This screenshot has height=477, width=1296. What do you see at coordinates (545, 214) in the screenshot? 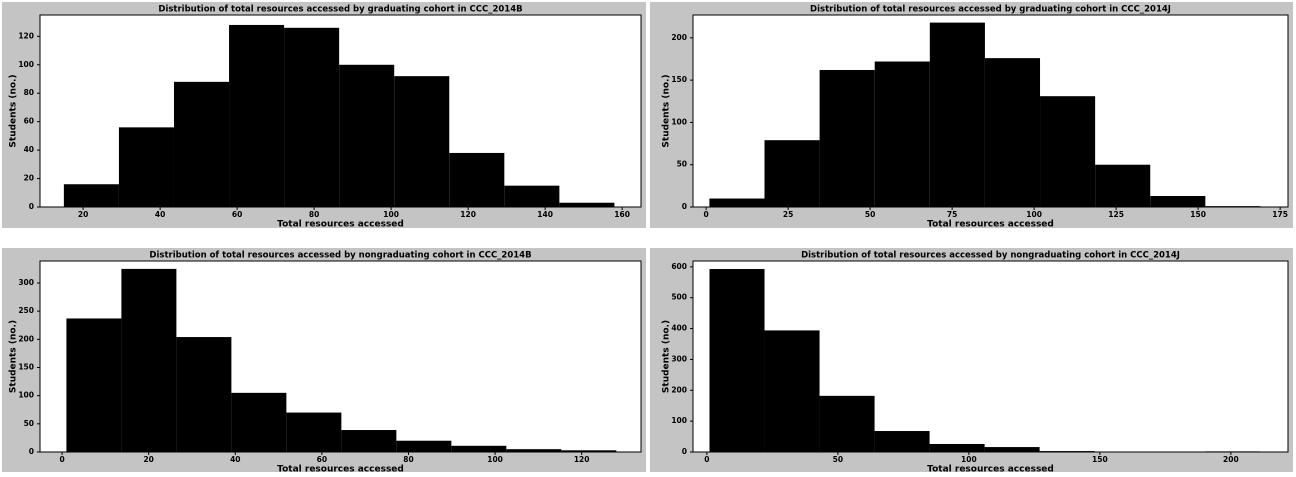
I see `x-tick-label: 140` at bounding box center [545, 214].